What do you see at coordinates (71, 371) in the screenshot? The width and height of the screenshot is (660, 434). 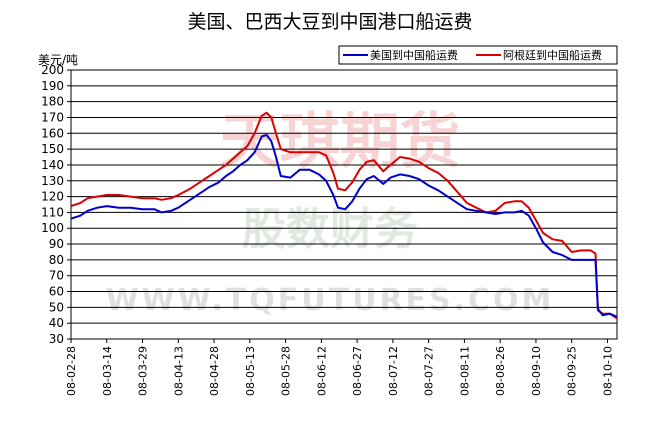 I see `x-tick-label: 08-02-28` at bounding box center [71, 371].